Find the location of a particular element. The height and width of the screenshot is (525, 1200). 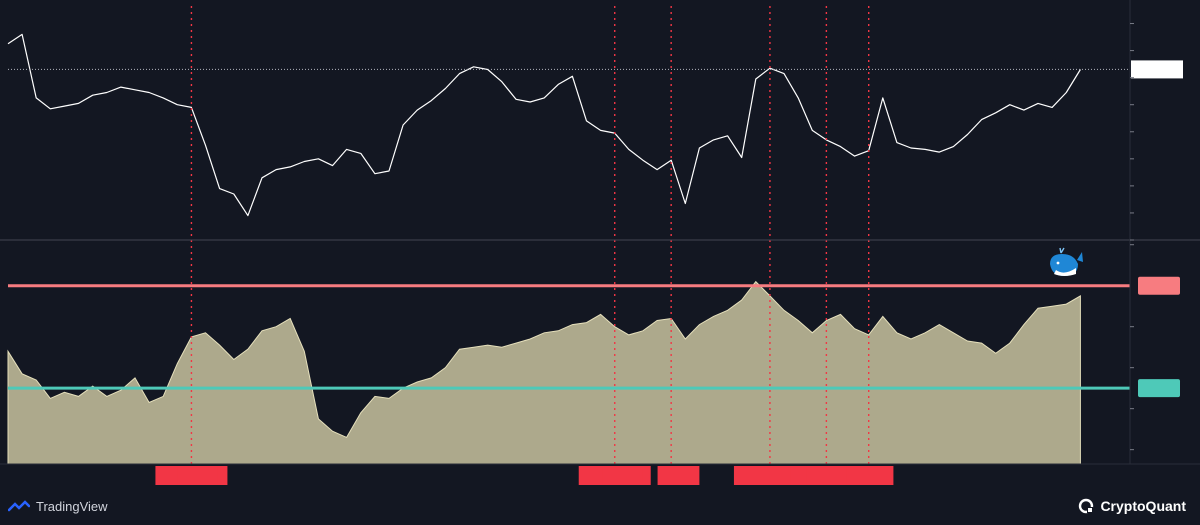

whale-body is located at coordinates (1064, 265).